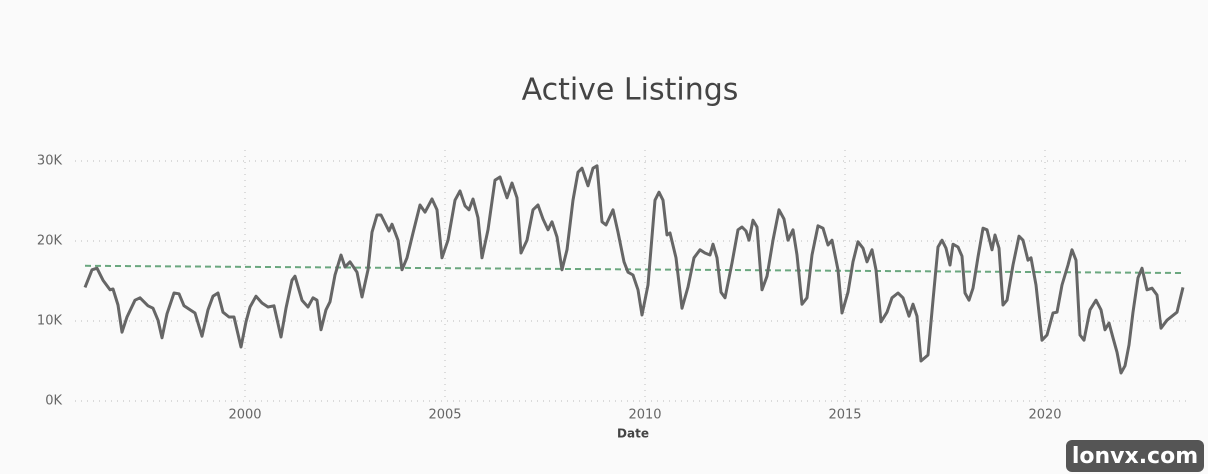  I want to click on x-tick-label: 2005, so click(444, 415).